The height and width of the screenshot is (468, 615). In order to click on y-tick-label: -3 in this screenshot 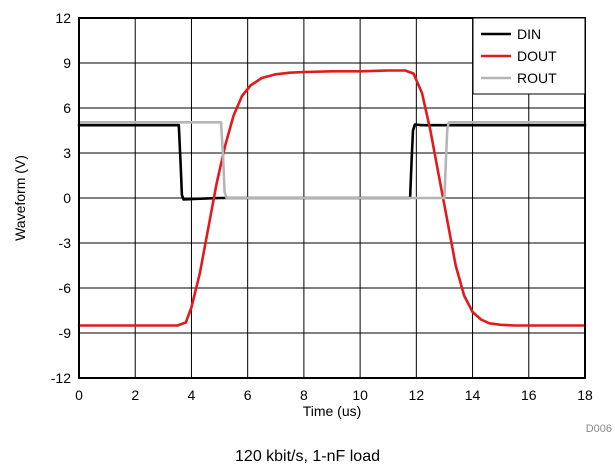, I will do `click(65, 243)`.